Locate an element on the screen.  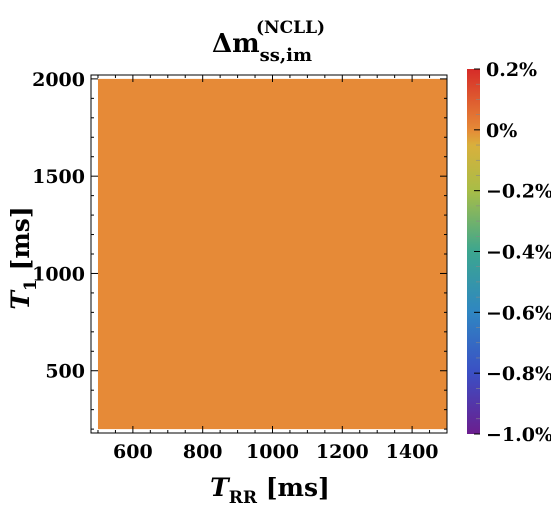
colorbar-tick-label: 0% is located at coordinates (501, 131).